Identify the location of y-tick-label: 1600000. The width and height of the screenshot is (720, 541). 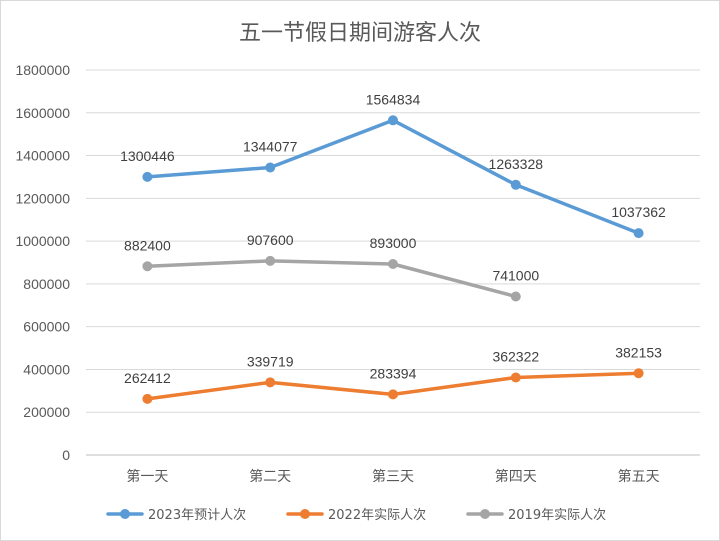
(42, 113).